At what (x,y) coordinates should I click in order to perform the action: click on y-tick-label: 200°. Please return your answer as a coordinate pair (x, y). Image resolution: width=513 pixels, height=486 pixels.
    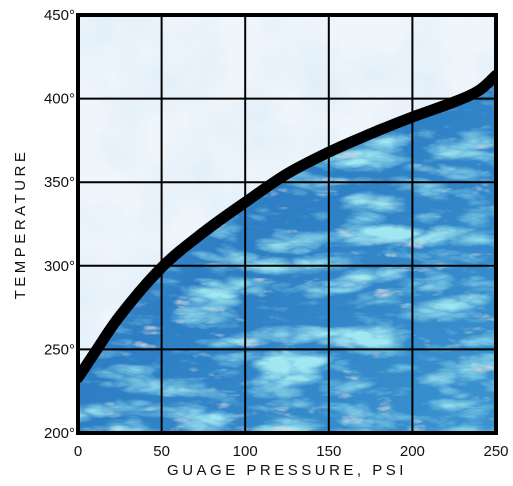
    Looking at the image, I should click on (59, 433).